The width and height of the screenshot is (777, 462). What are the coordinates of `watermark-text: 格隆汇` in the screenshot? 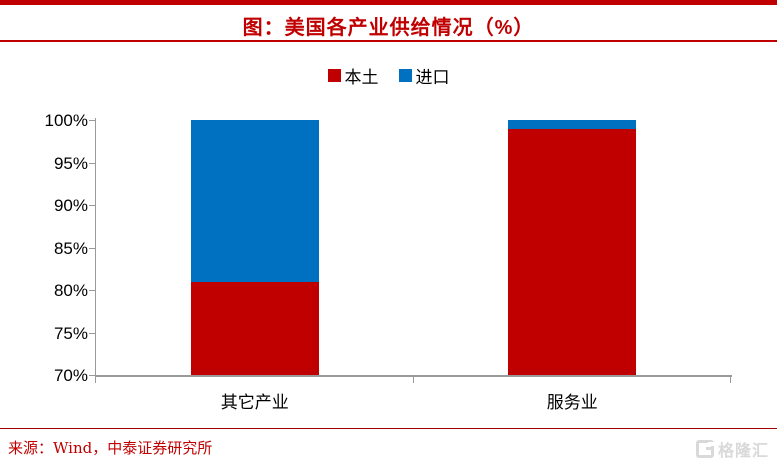 It's located at (743, 451).